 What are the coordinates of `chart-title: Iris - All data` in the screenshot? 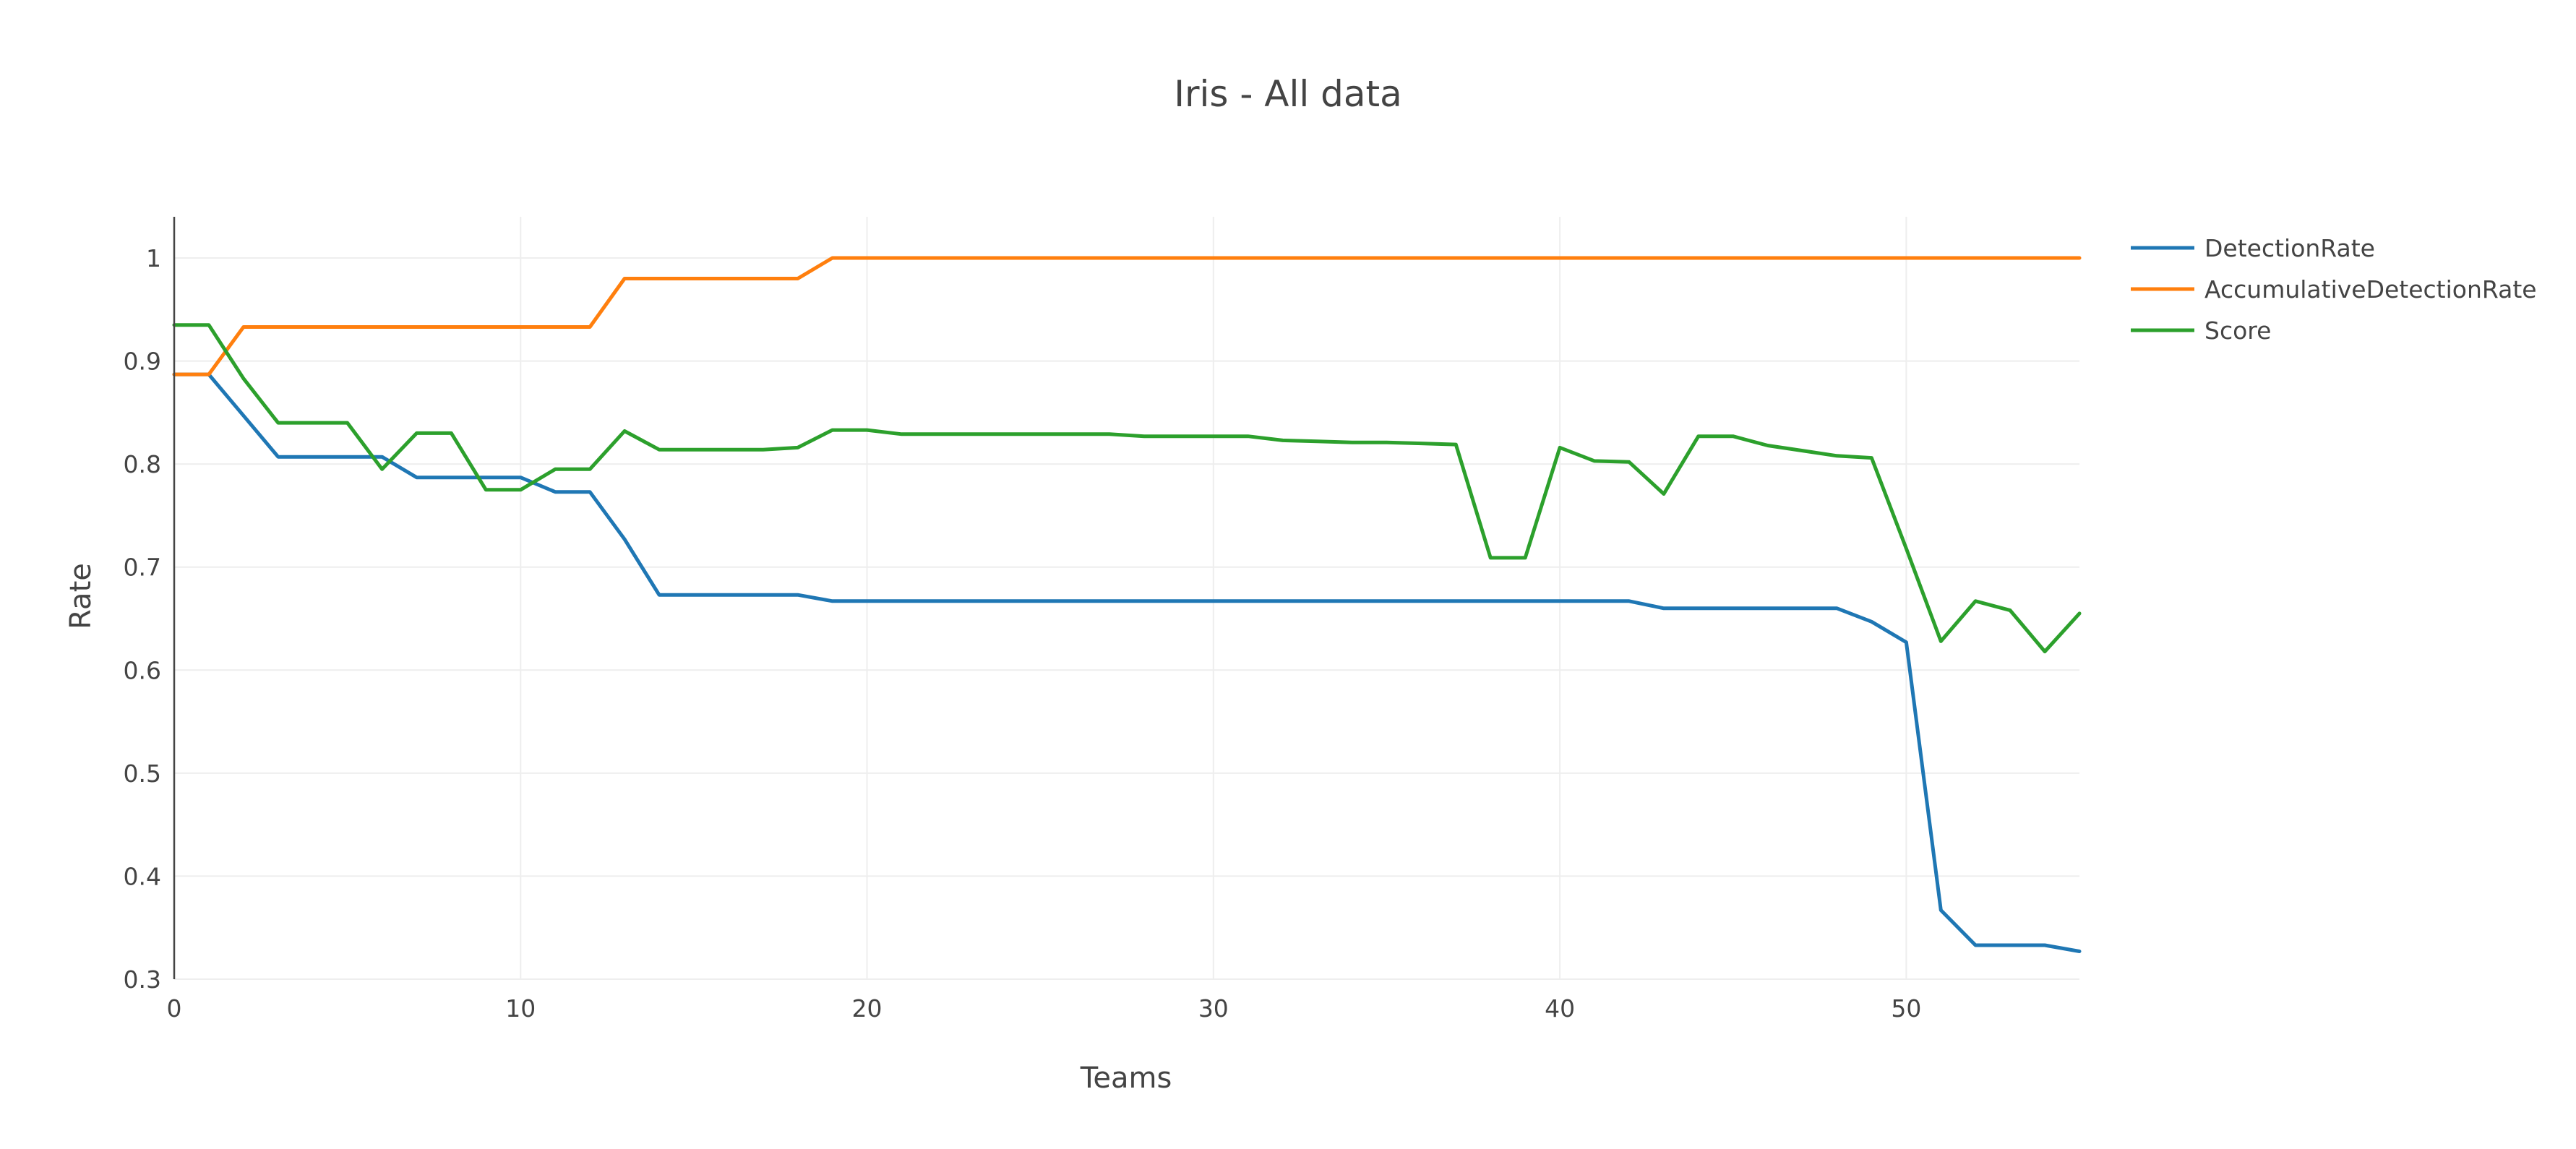 It's located at (1288, 94).